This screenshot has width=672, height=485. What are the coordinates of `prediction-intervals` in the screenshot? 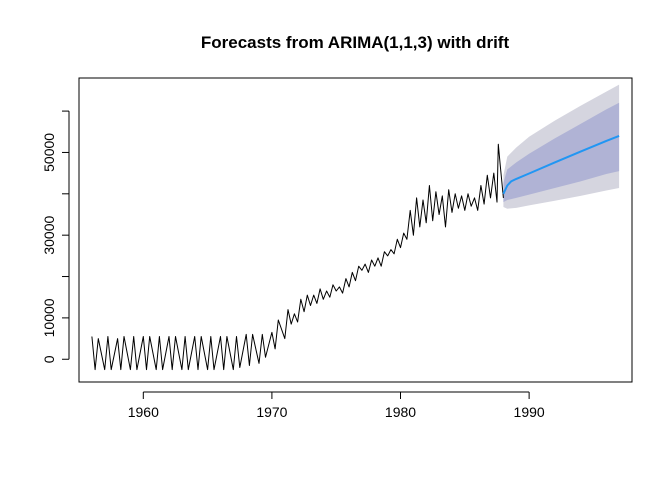 It's located at (561, 146).